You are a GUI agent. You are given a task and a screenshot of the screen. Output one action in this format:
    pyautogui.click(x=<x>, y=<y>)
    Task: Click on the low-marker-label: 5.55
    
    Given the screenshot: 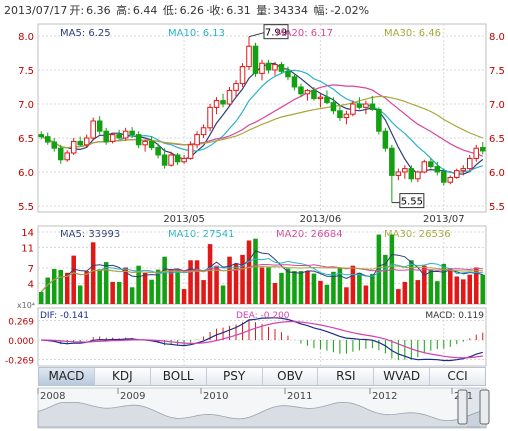 What is the action you would take?
    pyautogui.click(x=412, y=202)
    